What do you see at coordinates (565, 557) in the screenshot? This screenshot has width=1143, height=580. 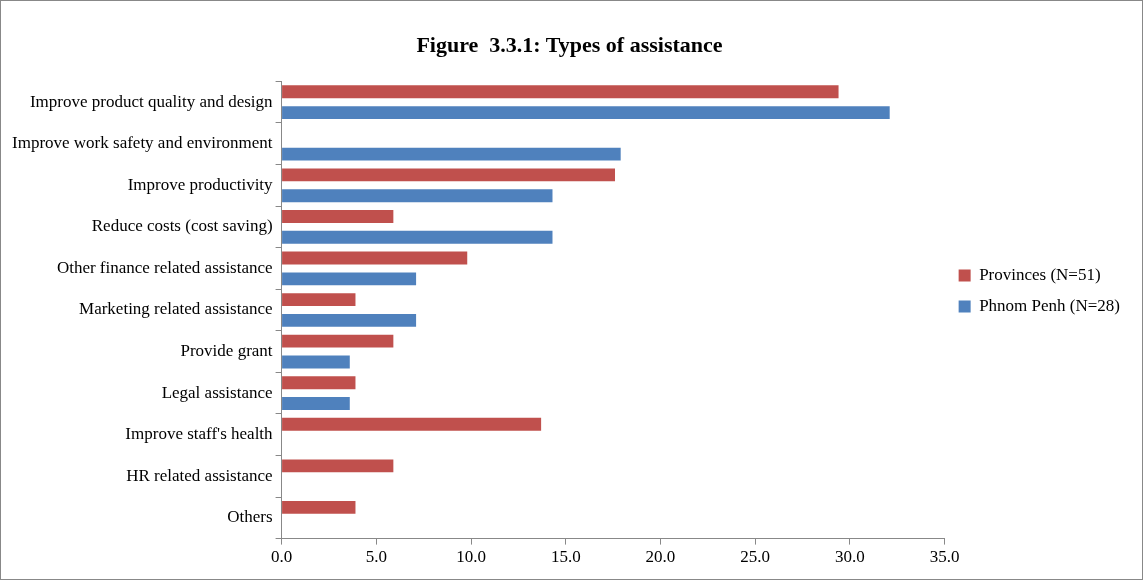 I see `x-tick-label: 15.0` at bounding box center [565, 557].